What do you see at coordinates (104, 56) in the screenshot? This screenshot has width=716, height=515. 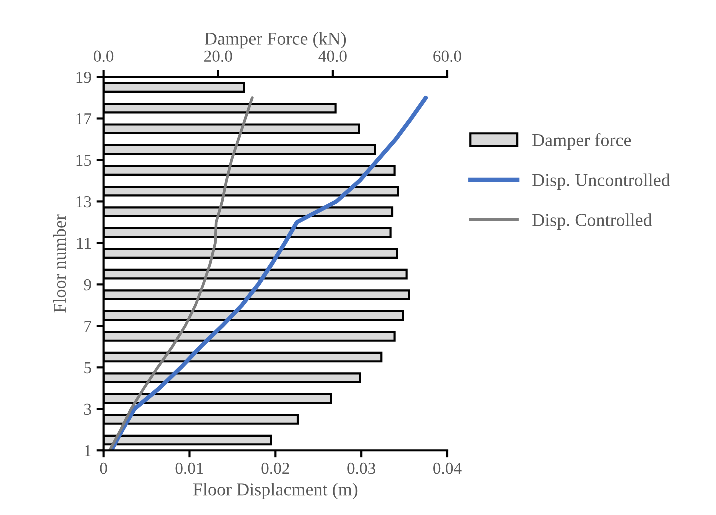 I see `x2-tick-label: 0.0` at bounding box center [104, 56].